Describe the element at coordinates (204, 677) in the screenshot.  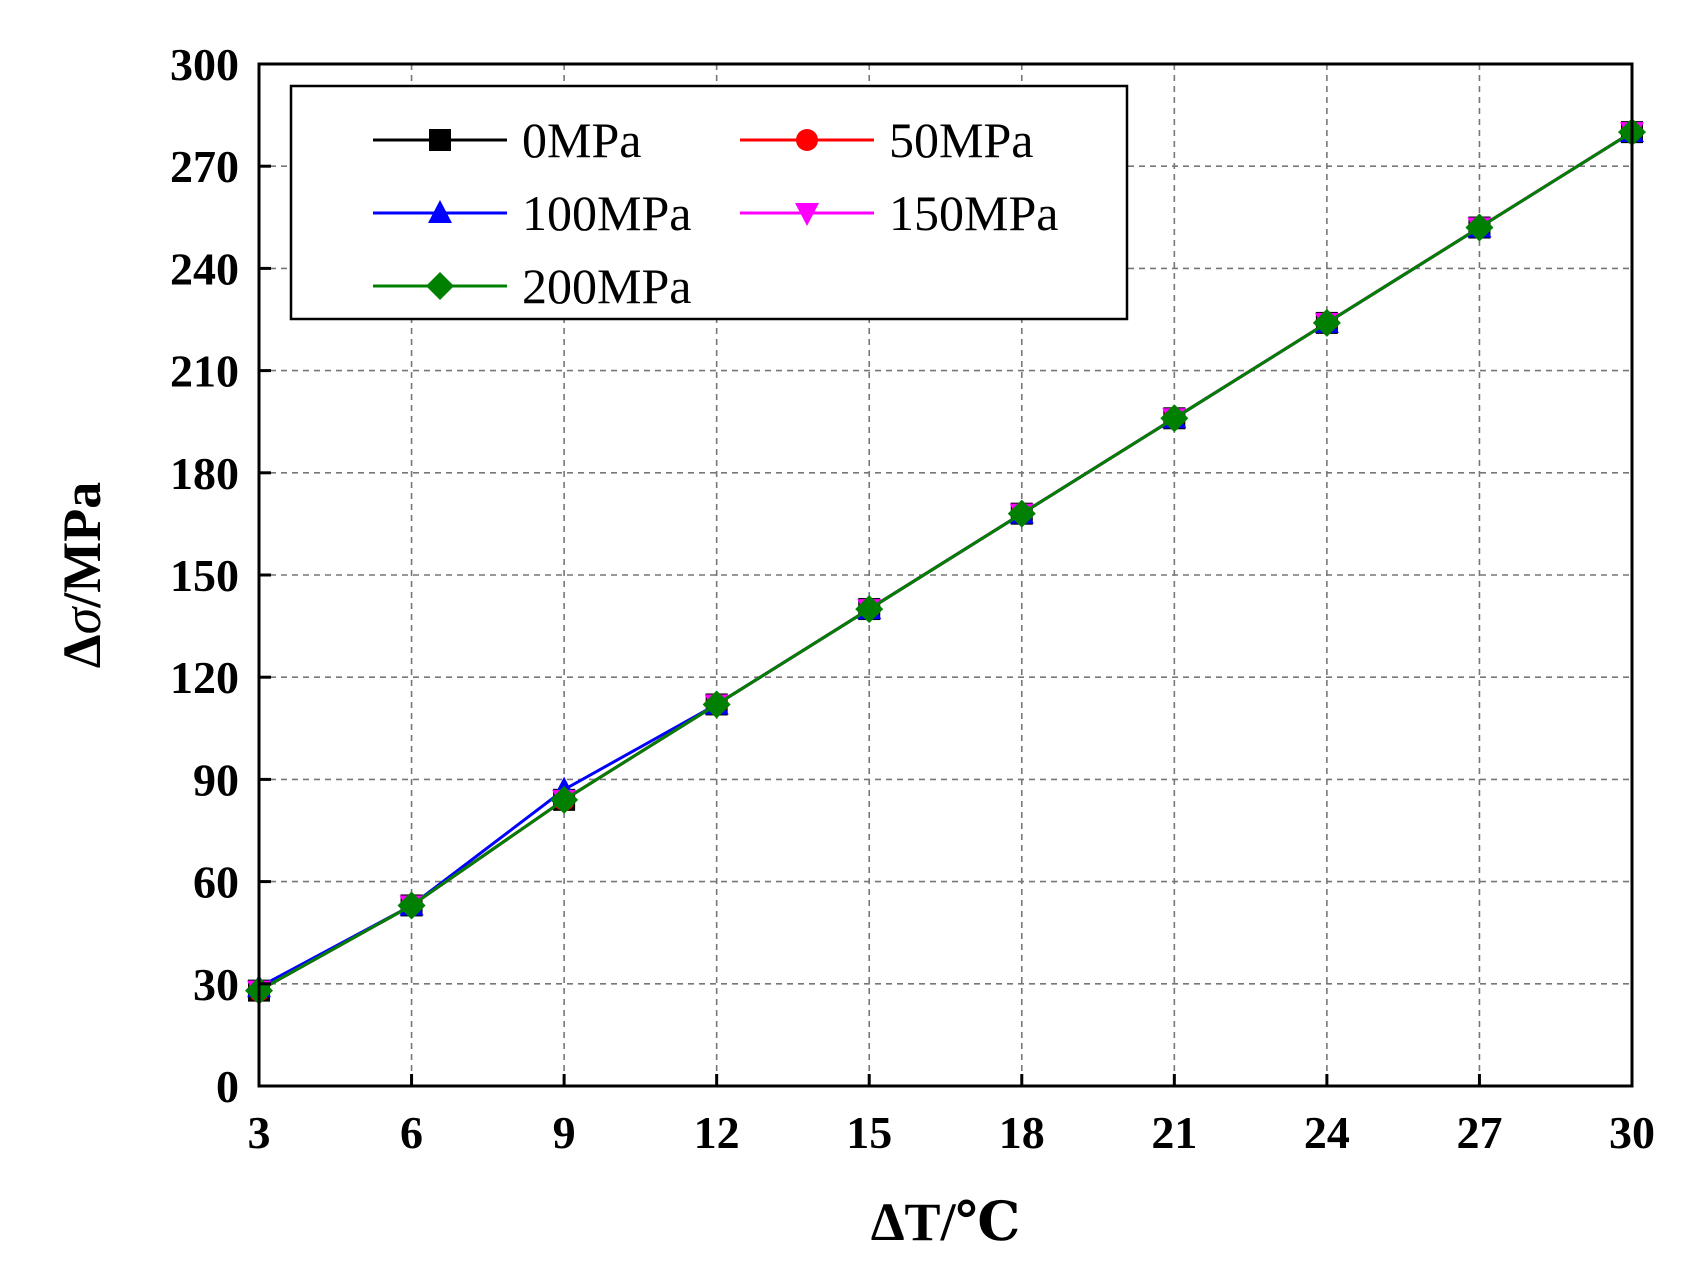
I see `y-tick-label: 120` at that location.